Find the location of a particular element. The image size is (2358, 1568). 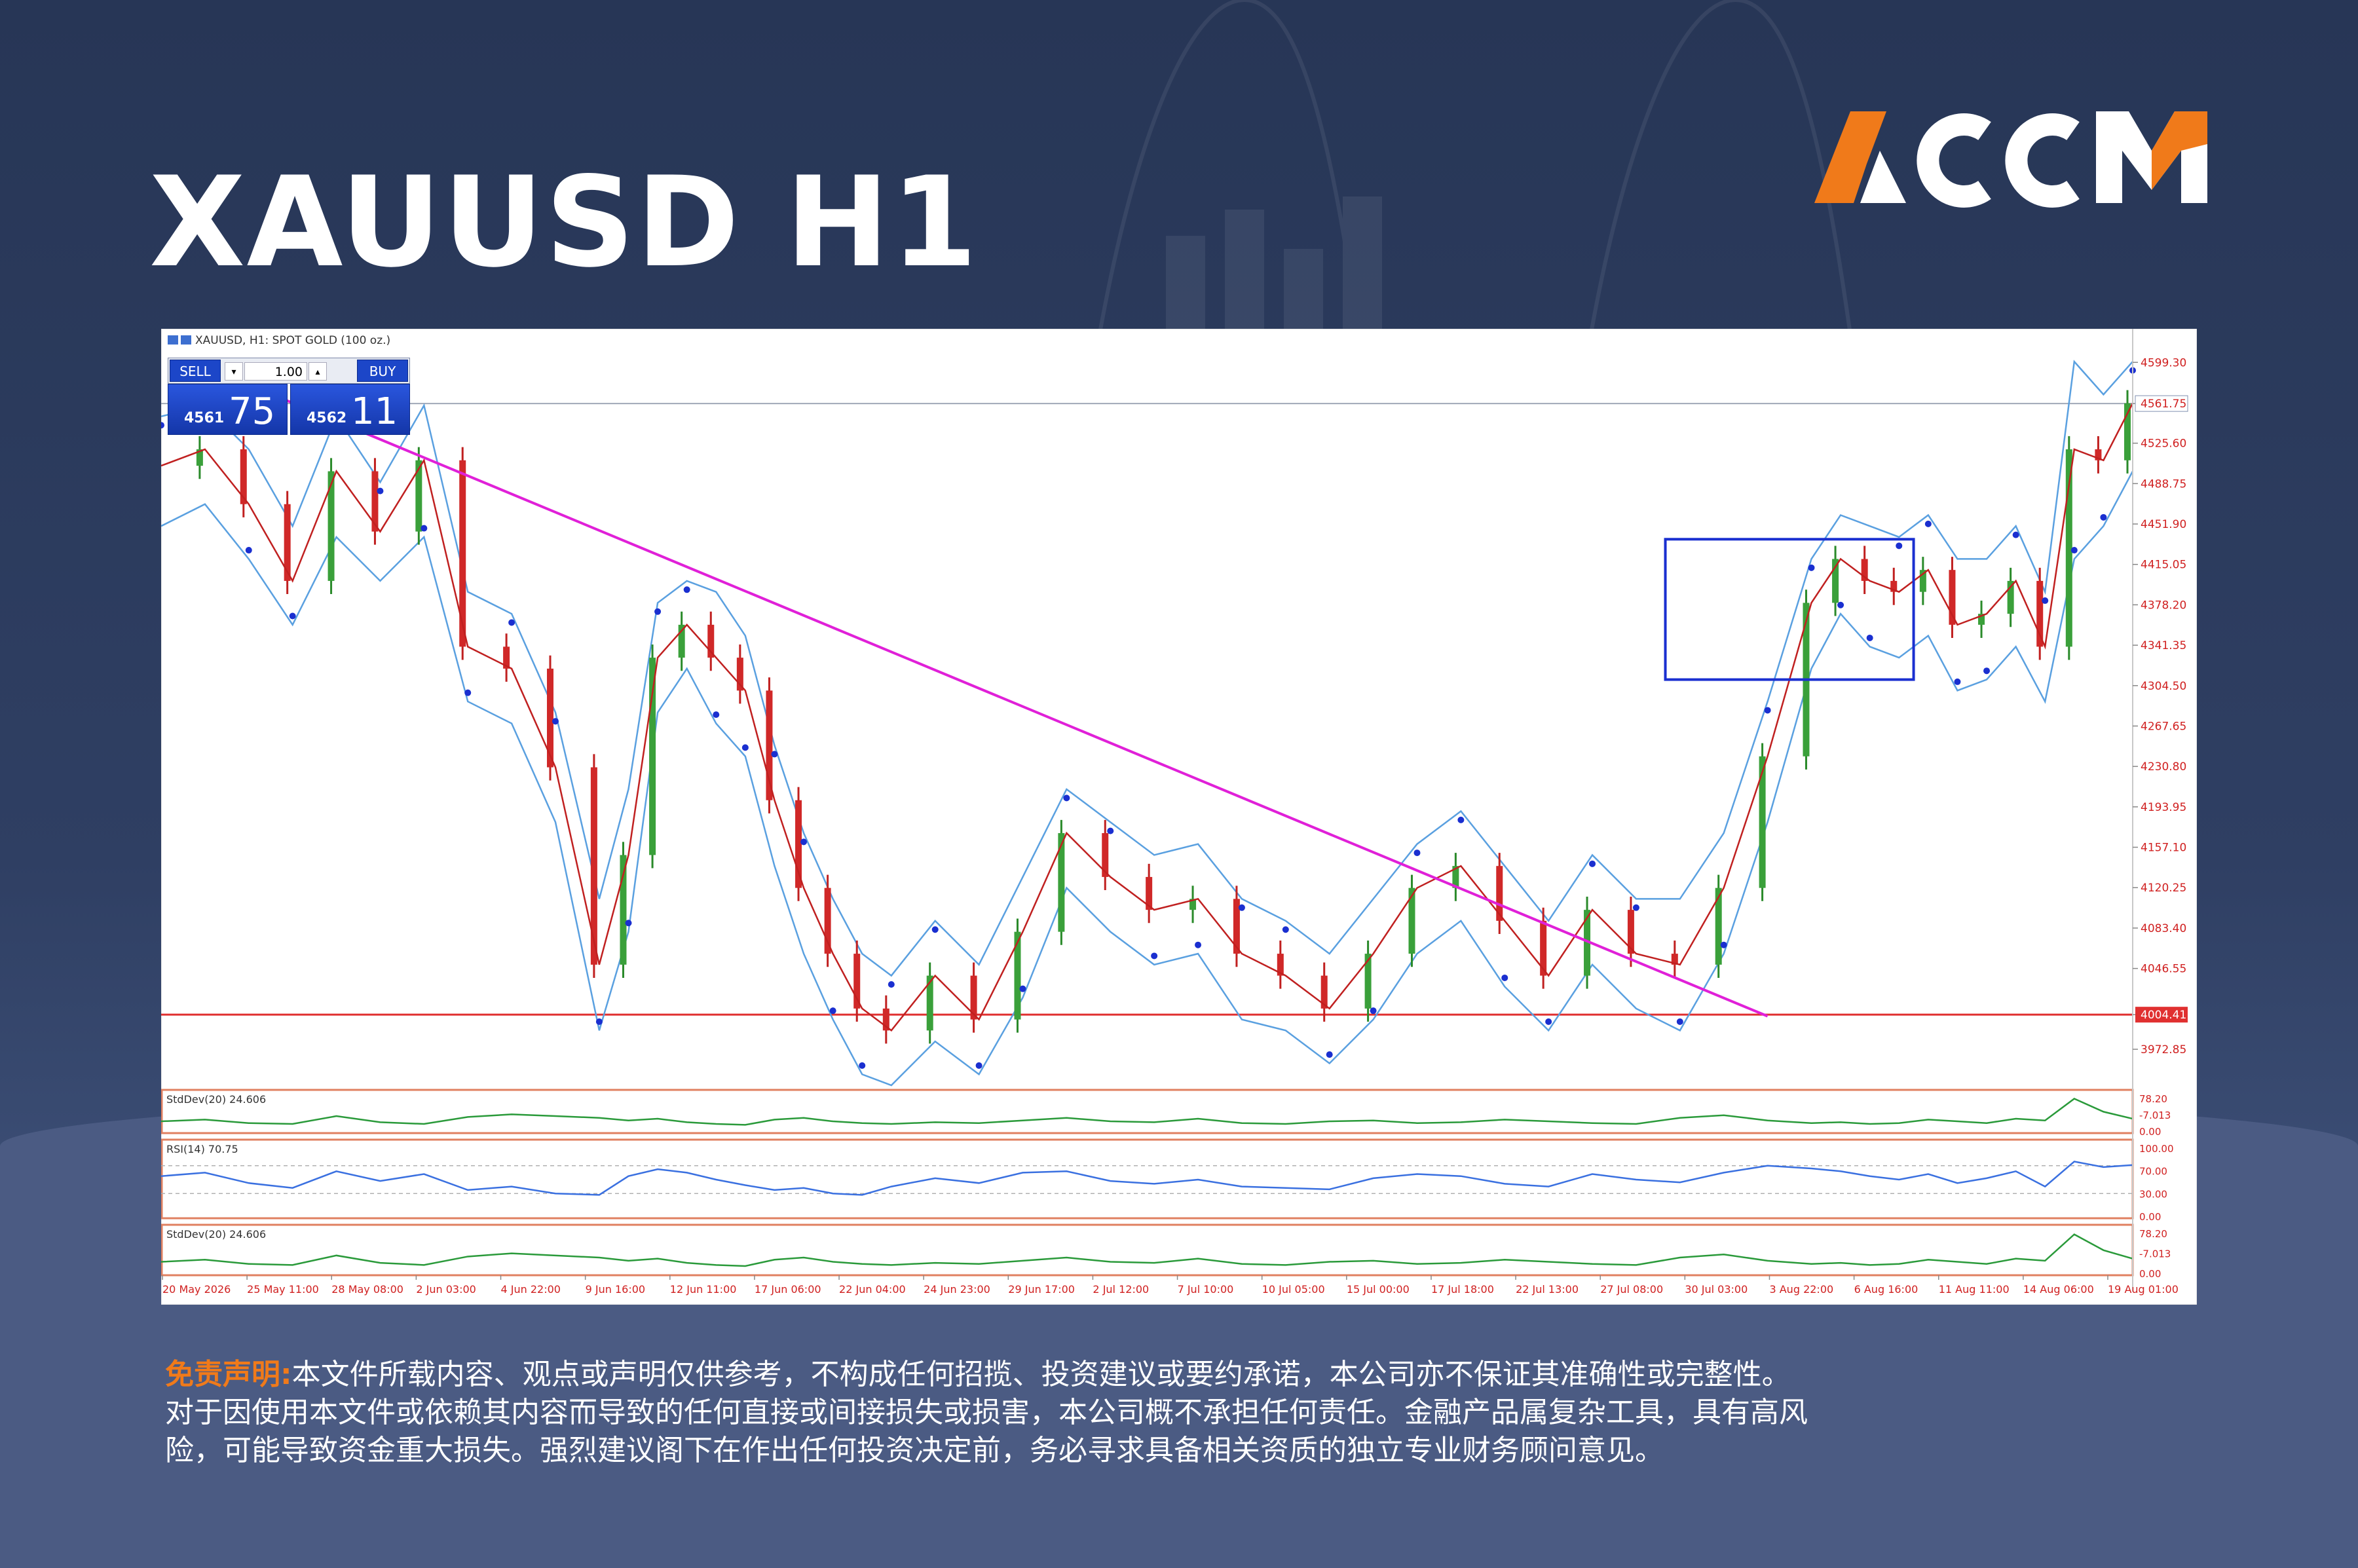

price-tick-label: 4046.55 is located at coordinates (2163, 969).